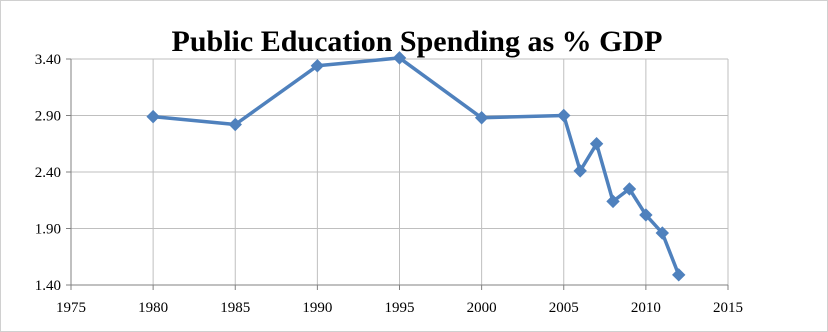  I want to click on chart-title: Public Education Spending as % GDP, so click(417, 41).